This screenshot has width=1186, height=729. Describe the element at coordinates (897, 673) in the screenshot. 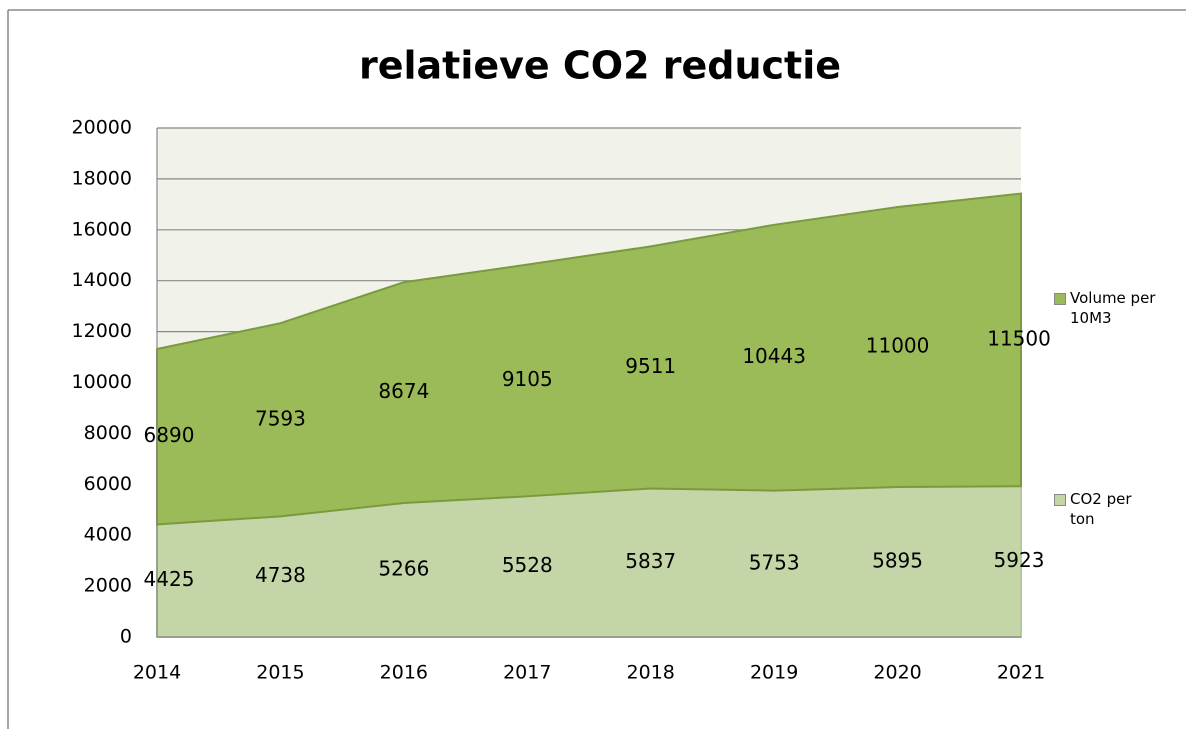

I see `x-tick-label: 2020` at that location.